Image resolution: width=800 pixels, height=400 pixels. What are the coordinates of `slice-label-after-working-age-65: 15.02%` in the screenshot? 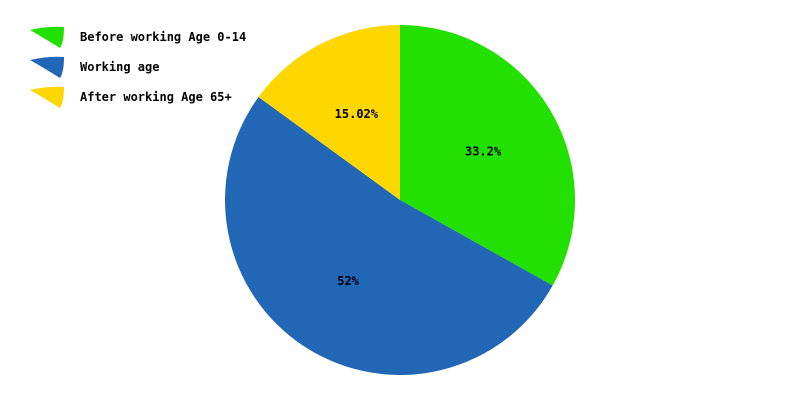 It's located at (357, 114).